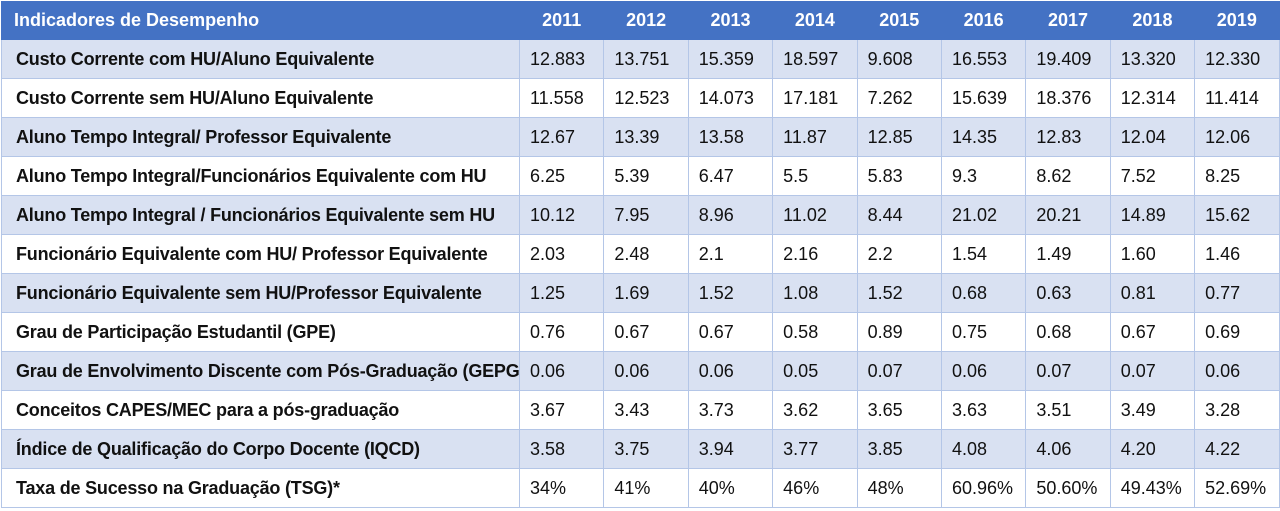 Image resolution: width=1280 pixels, height=511 pixels. What do you see at coordinates (983, 20) in the screenshot?
I see `column-header-year: 2016` at bounding box center [983, 20].